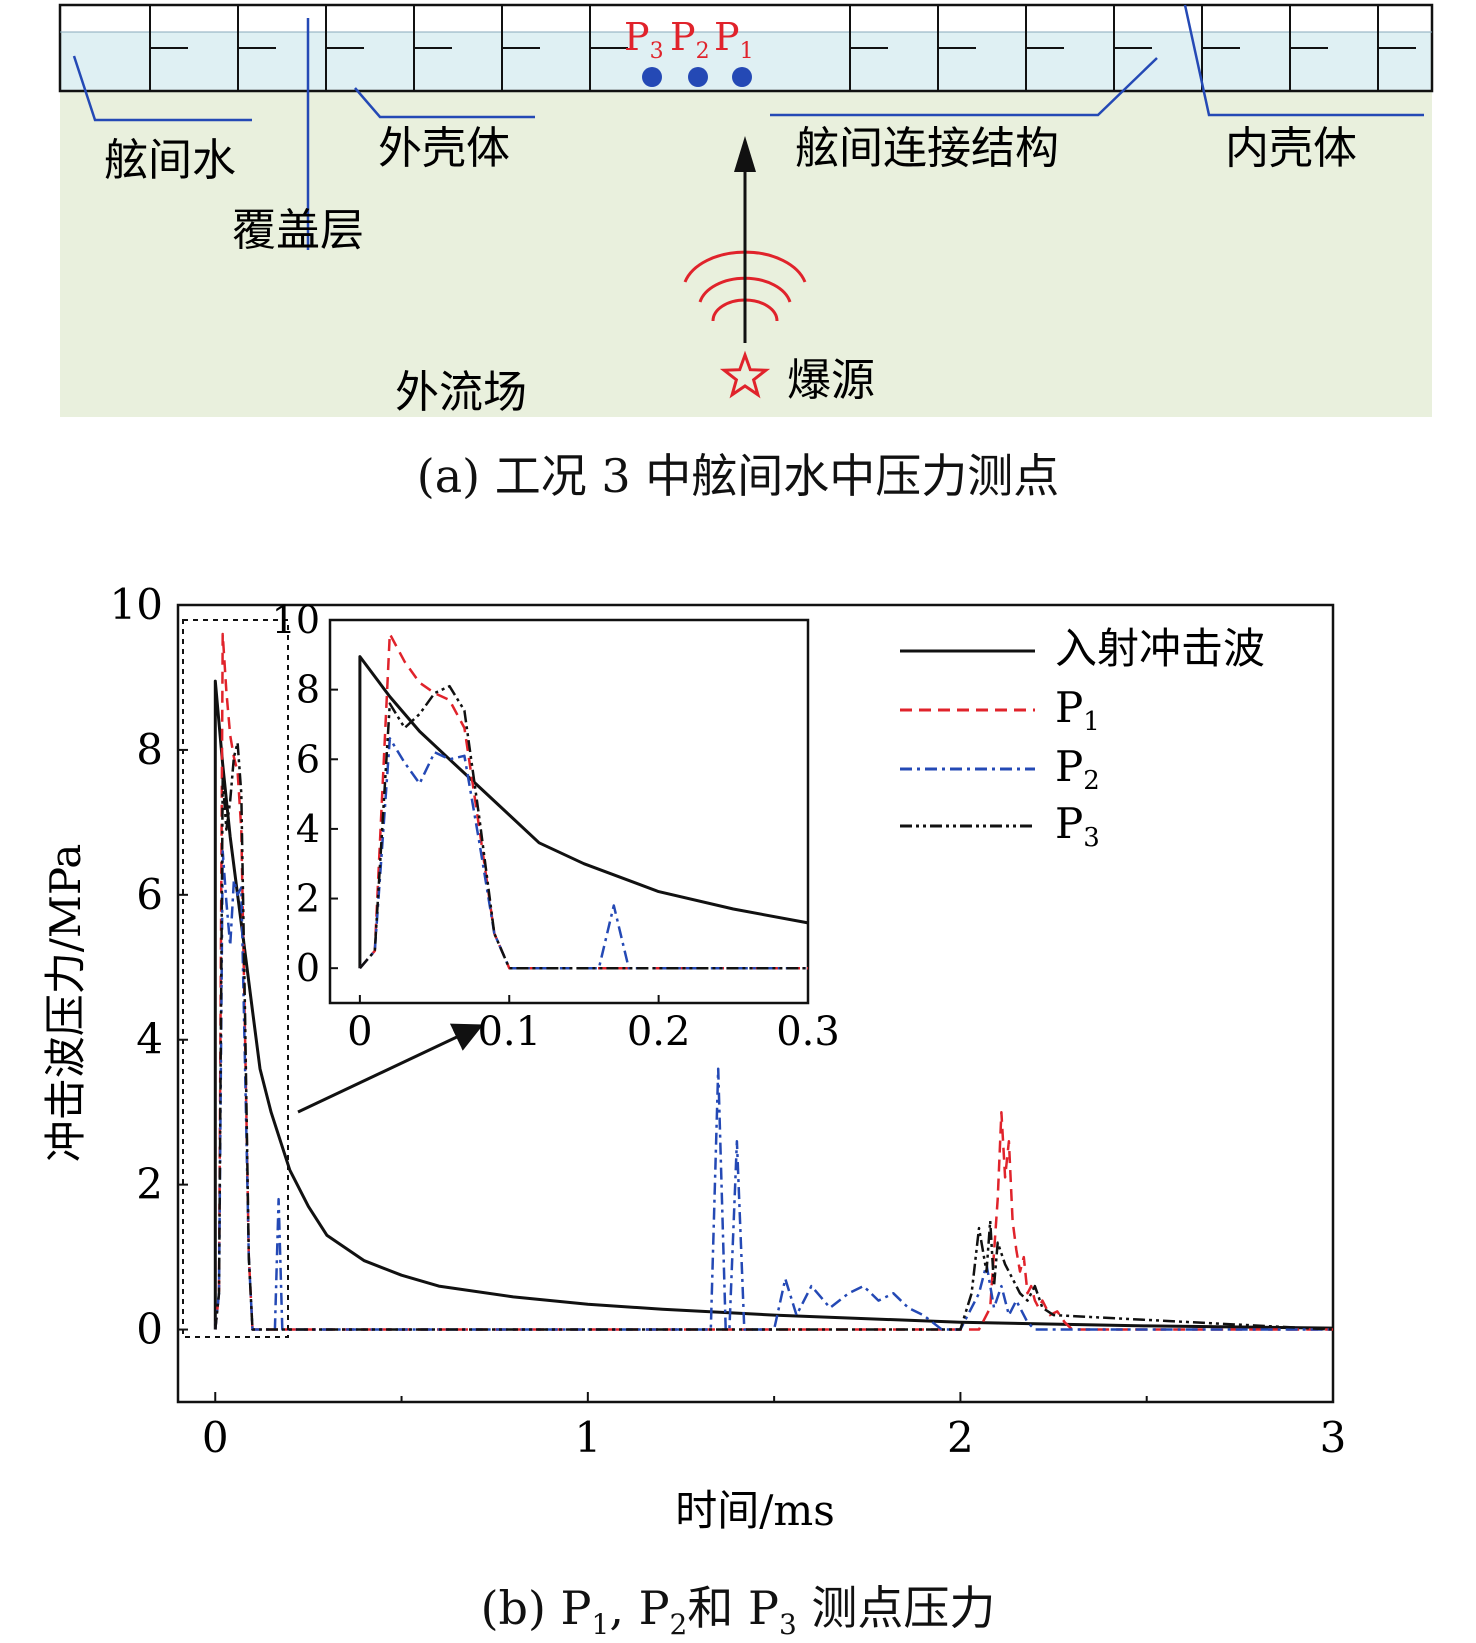 The height and width of the screenshot is (1643, 1476). What do you see at coordinates (536, 1608) in the screenshot?
I see `caption-b-prefix: (b) P` at bounding box center [536, 1608].